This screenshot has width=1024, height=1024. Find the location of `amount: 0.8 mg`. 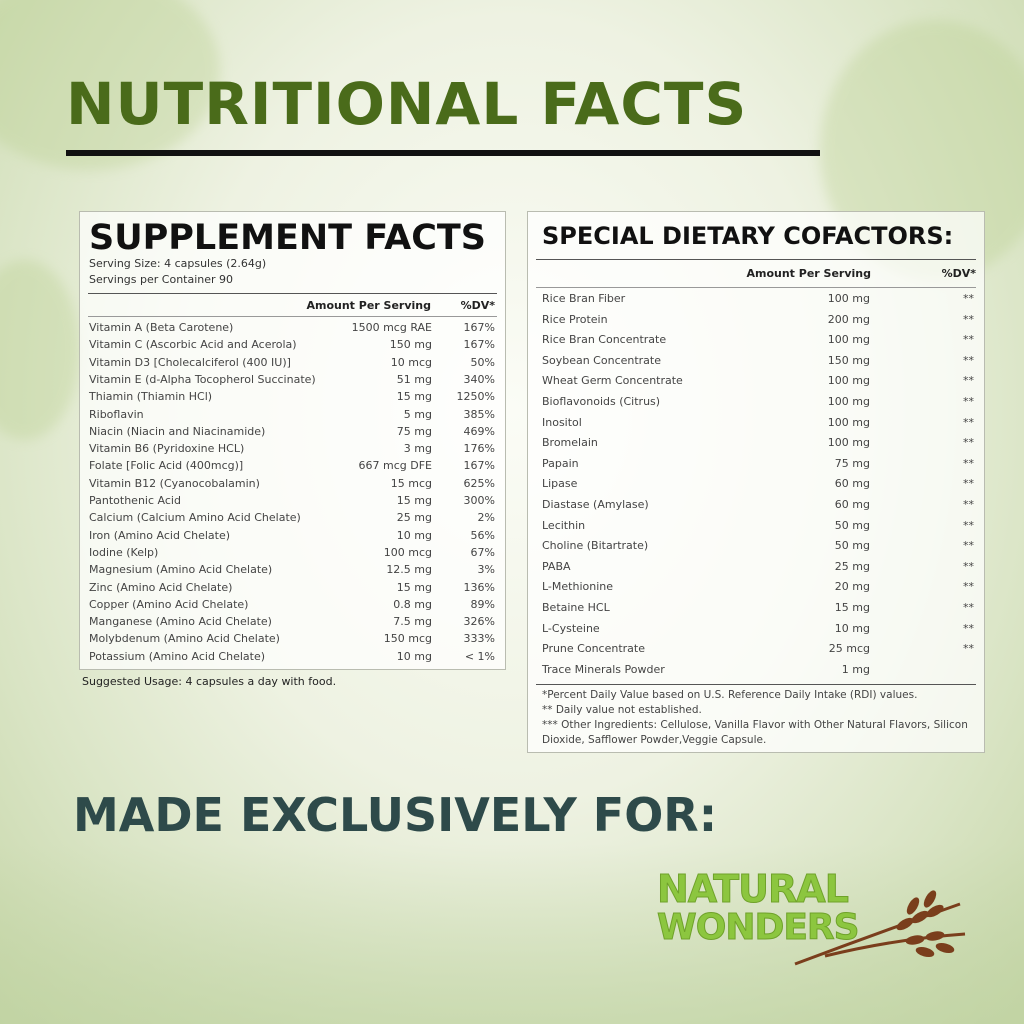

amount: 0.8 mg is located at coordinates (412, 604).